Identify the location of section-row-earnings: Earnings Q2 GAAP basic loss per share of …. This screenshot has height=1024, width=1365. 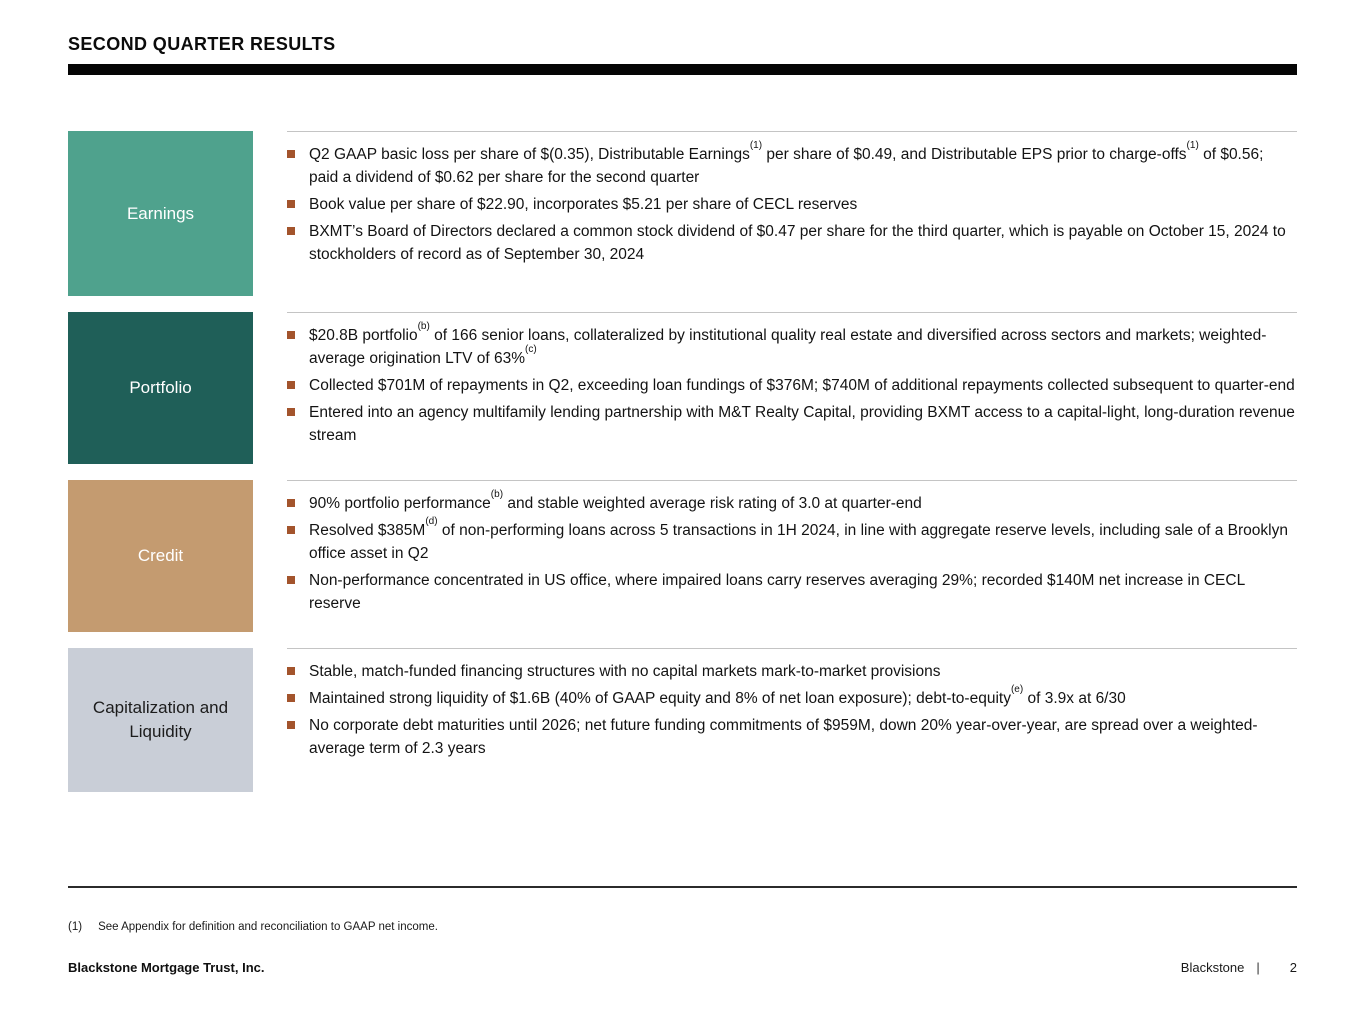
(682, 213).